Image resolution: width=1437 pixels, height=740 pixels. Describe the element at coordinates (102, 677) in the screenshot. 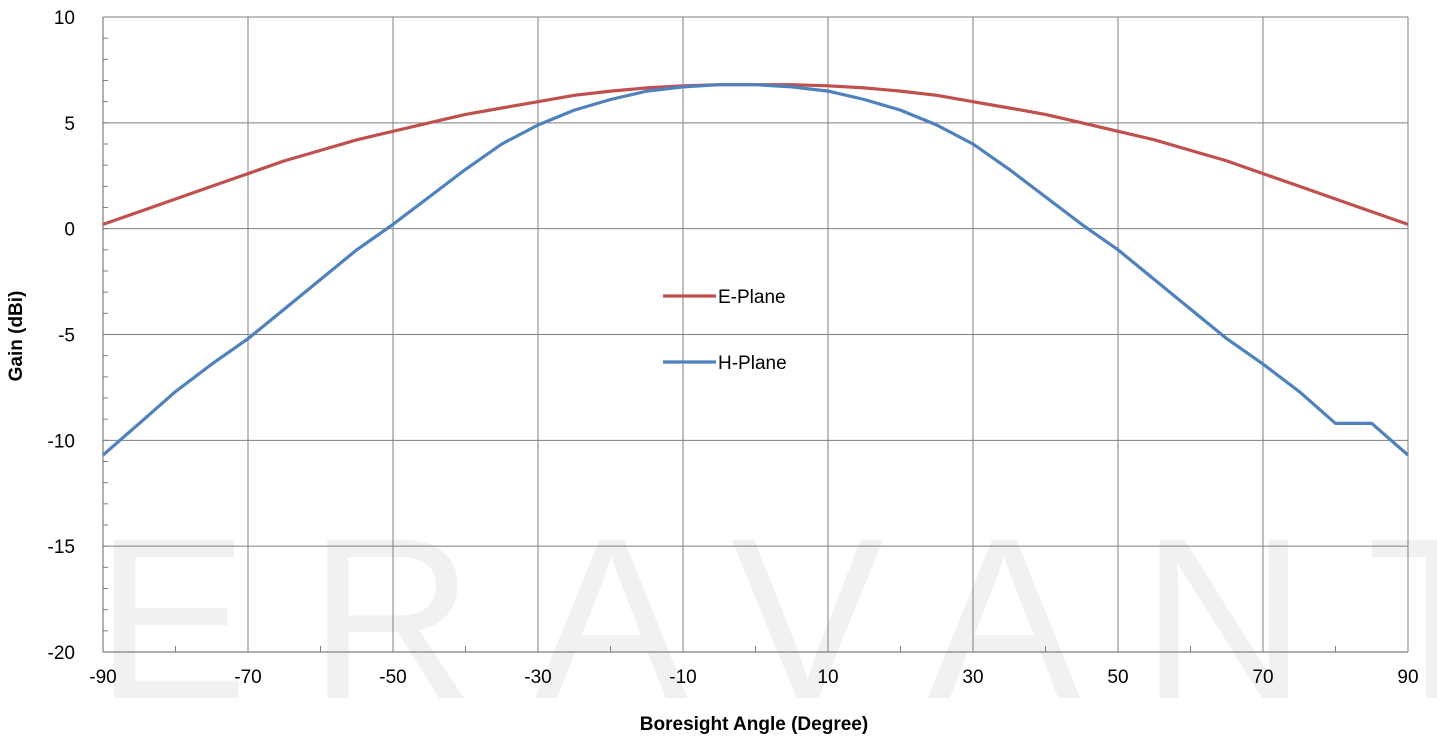

I see `x-tick-label: -90` at that location.